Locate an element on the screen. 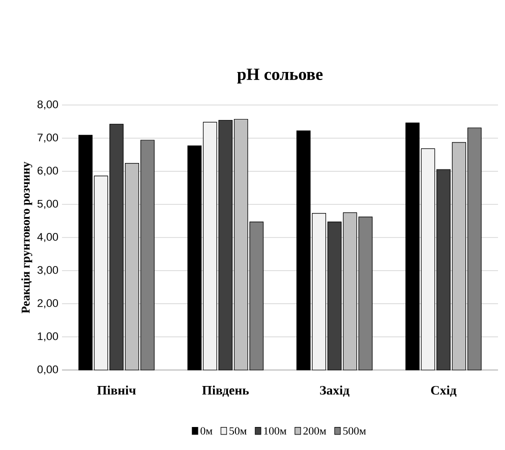  x-tick-label: Південь is located at coordinates (225, 391).